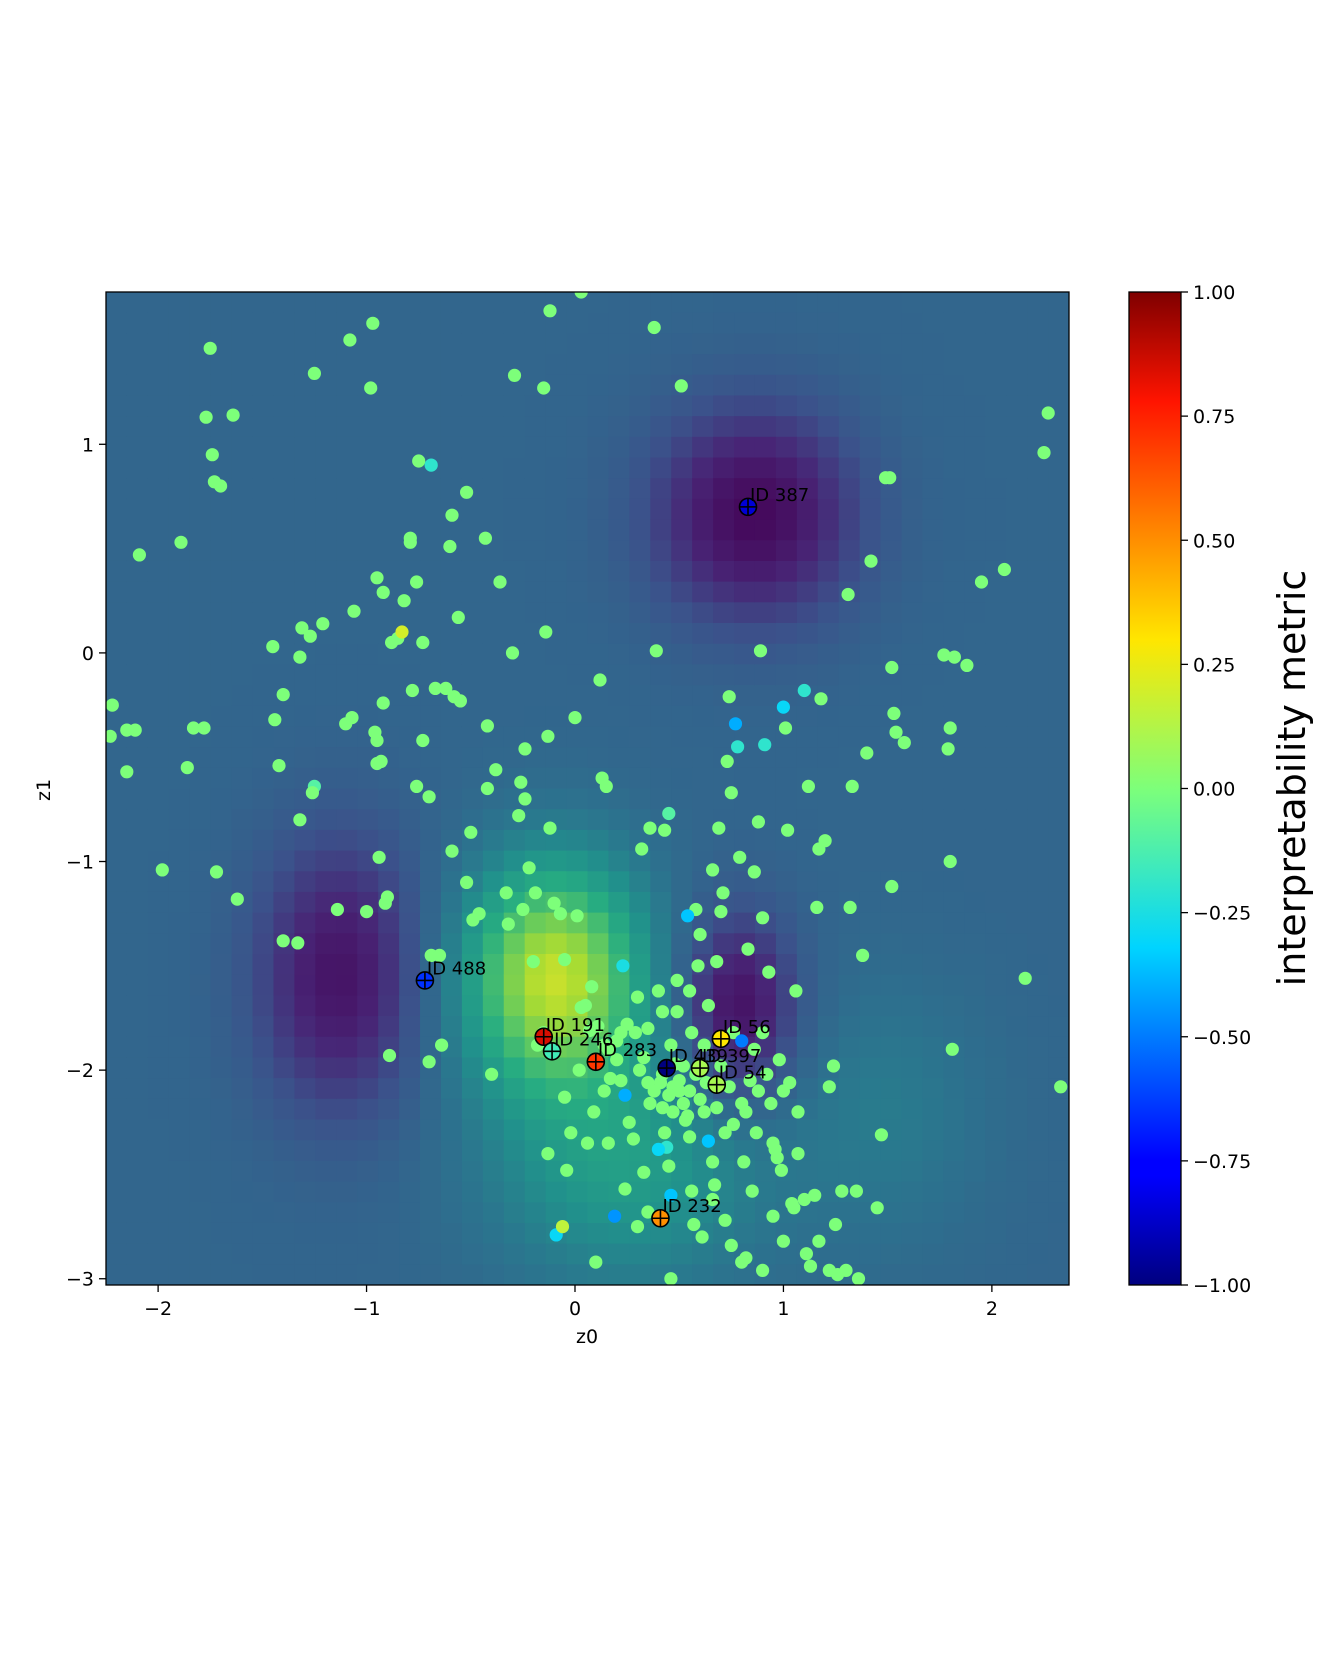  I want to click on y-tick-label: −1, so click(80, 863).